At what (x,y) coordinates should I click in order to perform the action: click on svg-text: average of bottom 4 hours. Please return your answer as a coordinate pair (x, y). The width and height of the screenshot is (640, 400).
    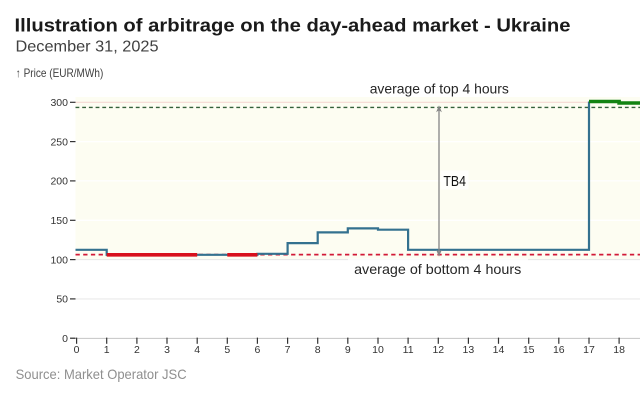
    Looking at the image, I should click on (437, 269).